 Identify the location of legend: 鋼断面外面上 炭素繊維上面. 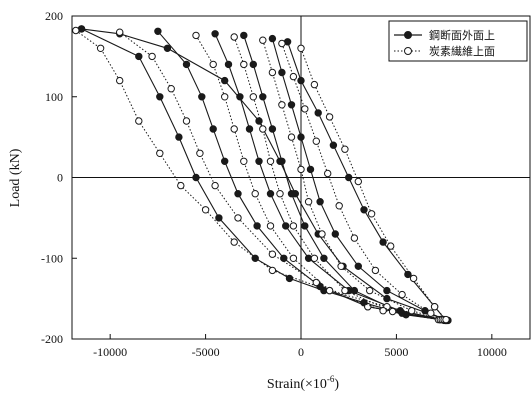
(458, 41).